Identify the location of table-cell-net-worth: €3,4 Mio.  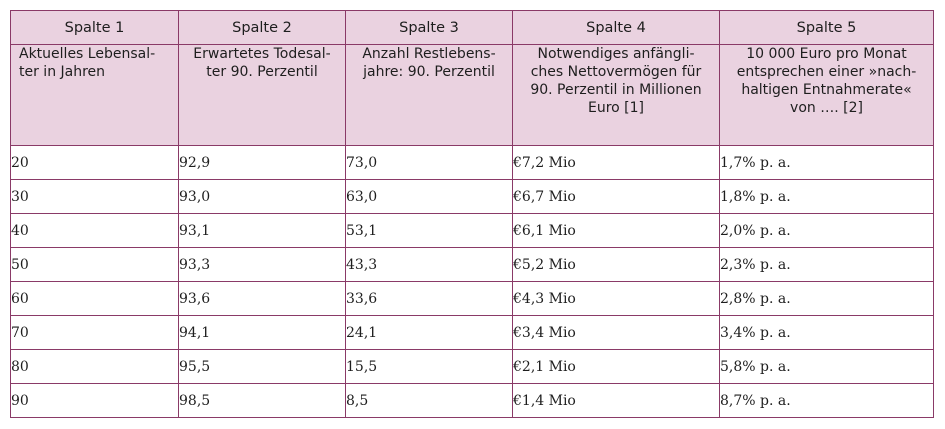
(616, 332).